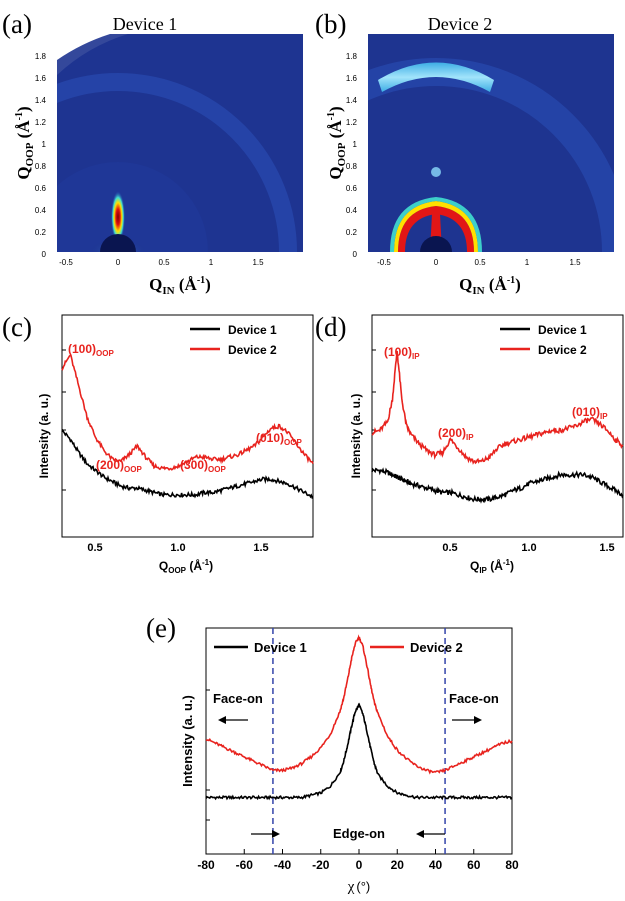 This screenshot has width=625, height=901. I want to click on panel-label-e: (e), so click(161, 628).